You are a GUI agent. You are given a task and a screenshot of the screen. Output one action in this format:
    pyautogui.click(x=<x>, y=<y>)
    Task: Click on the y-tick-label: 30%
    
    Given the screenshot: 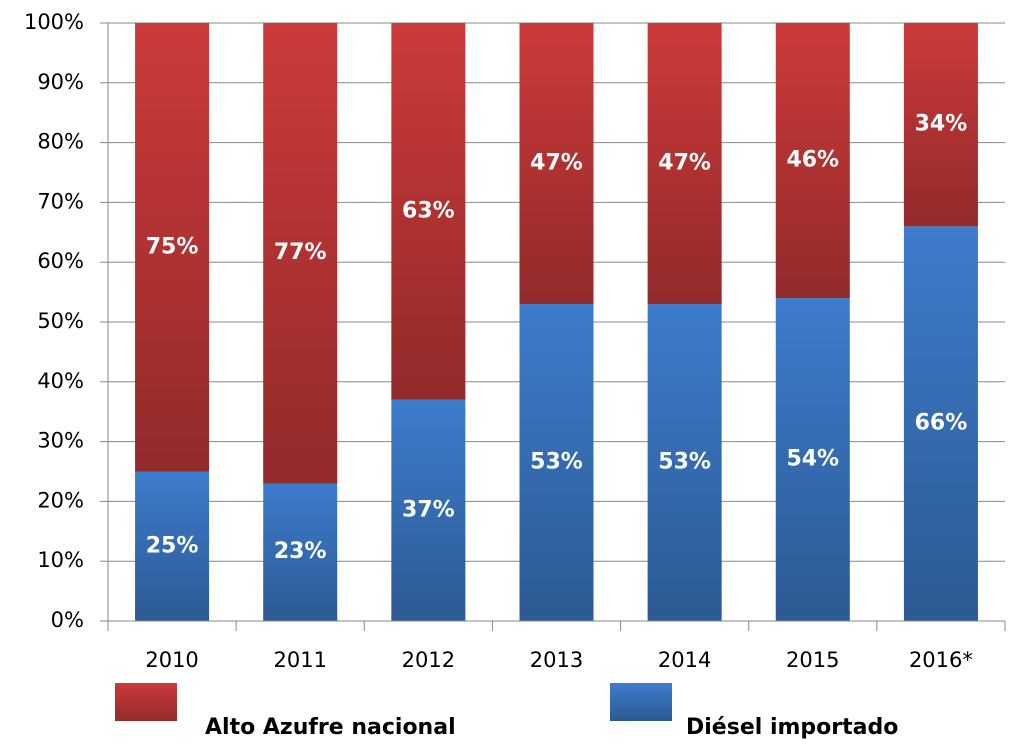 What is the action you would take?
    pyautogui.click(x=60, y=441)
    